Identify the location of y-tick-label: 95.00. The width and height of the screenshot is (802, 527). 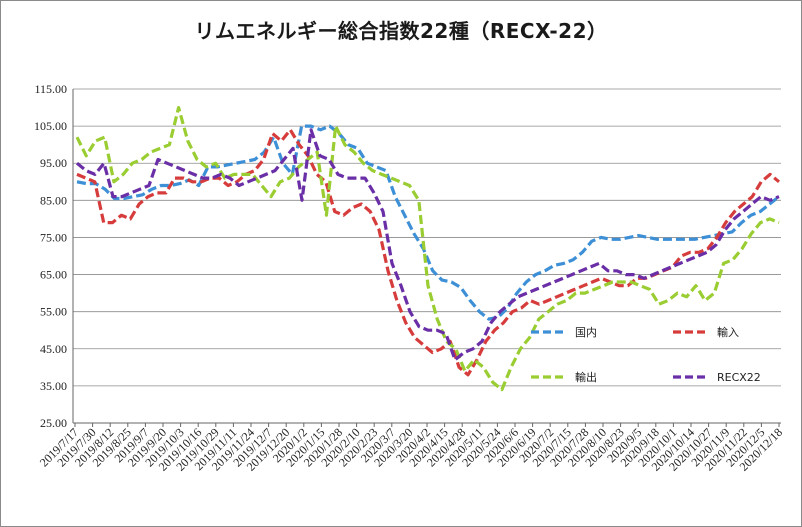
(53, 163).